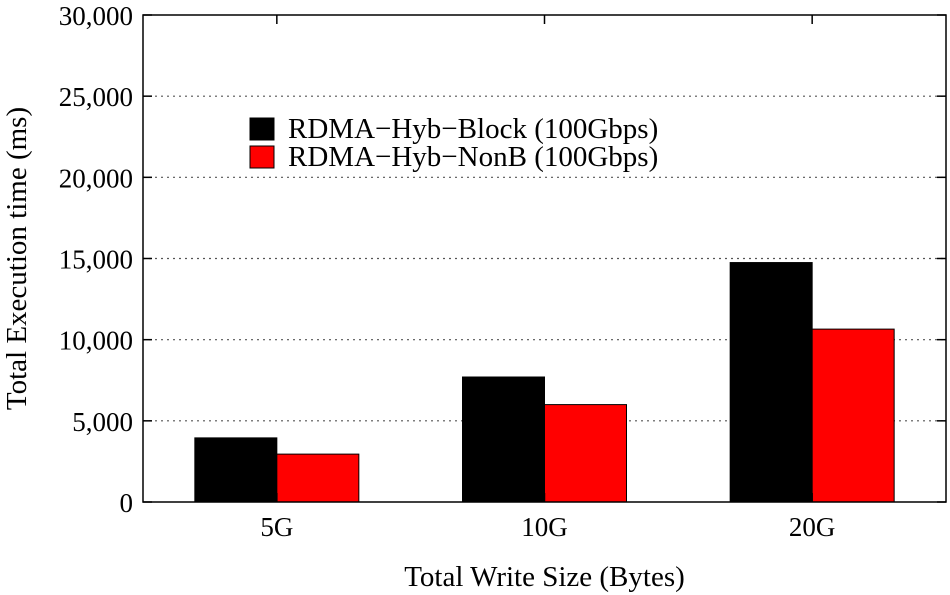 The height and width of the screenshot is (595, 950). I want to click on y-tick-label: 15,000, so click(96, 260).